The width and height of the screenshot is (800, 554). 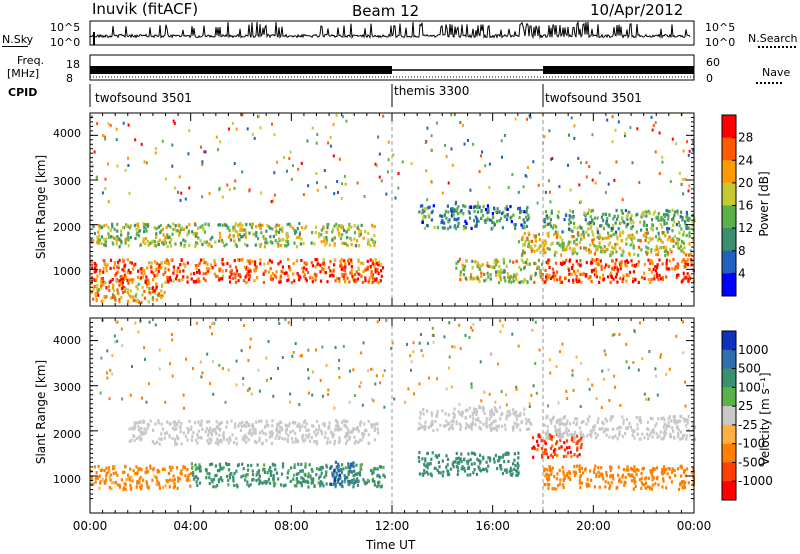 I want to click on nsearch-tick-bottom: 10^0, so click(x=720, y=42).